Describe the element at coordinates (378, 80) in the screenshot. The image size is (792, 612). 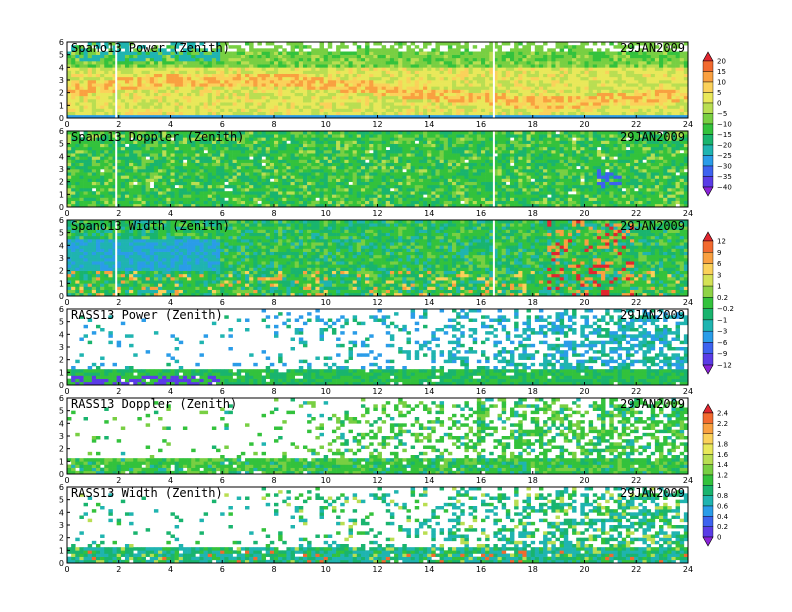
I see `heatmap-cells` at that location.